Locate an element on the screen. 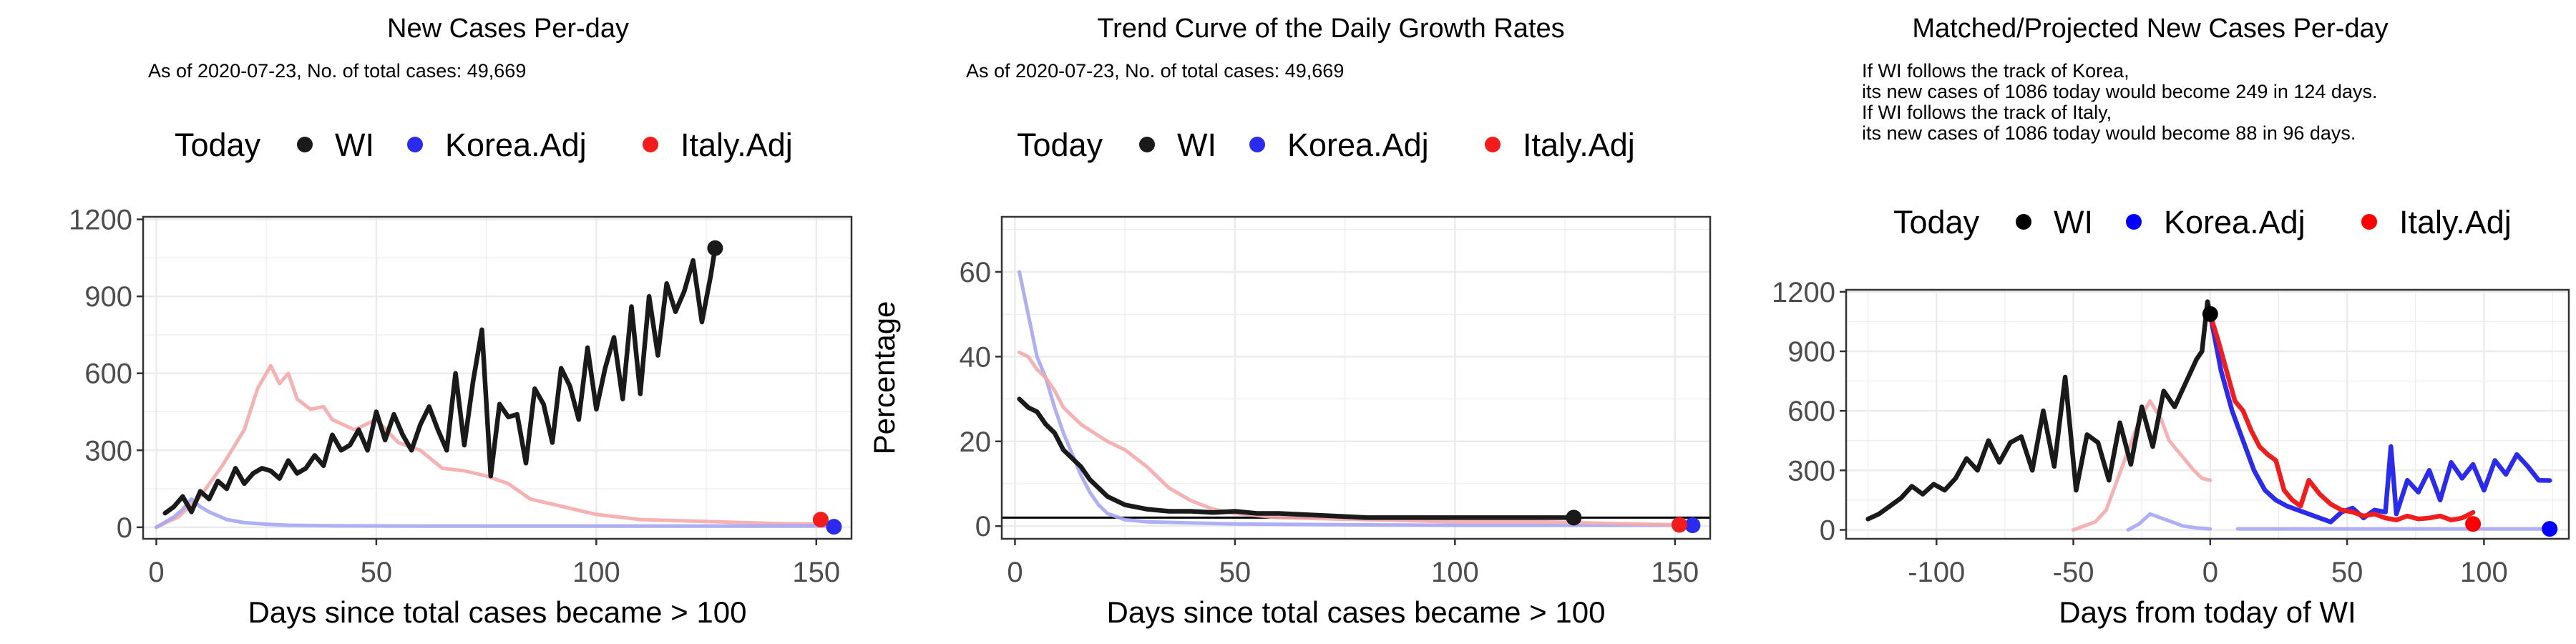 Image resolution: width=2576 pixels, height=644 pixels. chart-subtitle-line: If WI follows the track of Korea, is located at coordinates (1995, 71).